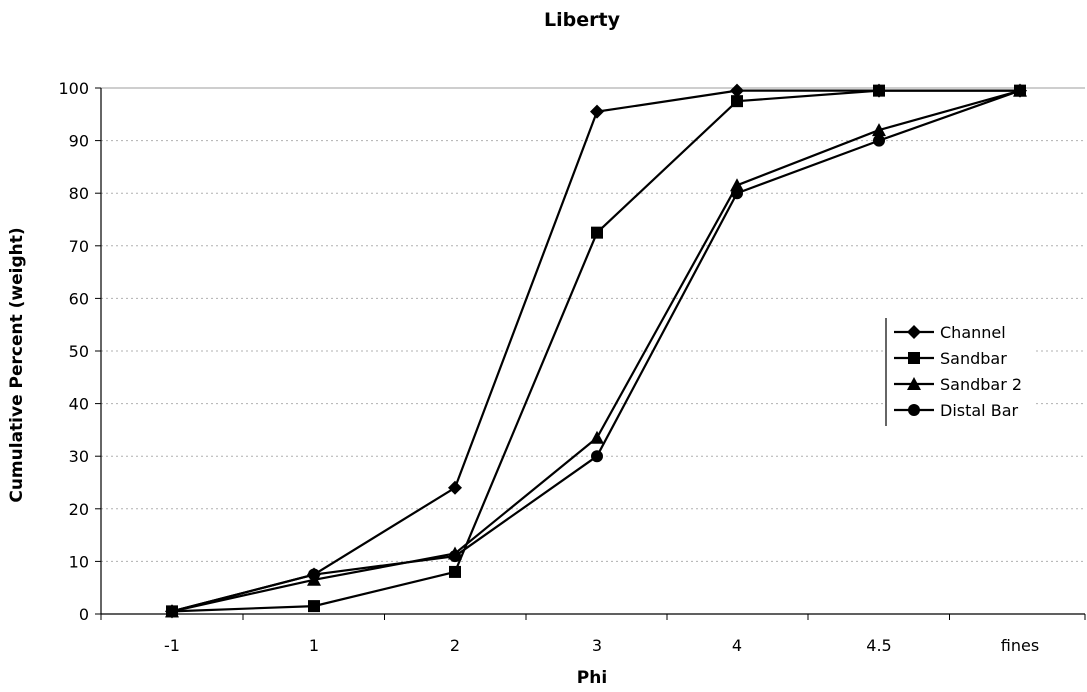 The width and height of the screenshot is (1087, 692). I want to click on legend-marker-sandbar, so click(914, 358).